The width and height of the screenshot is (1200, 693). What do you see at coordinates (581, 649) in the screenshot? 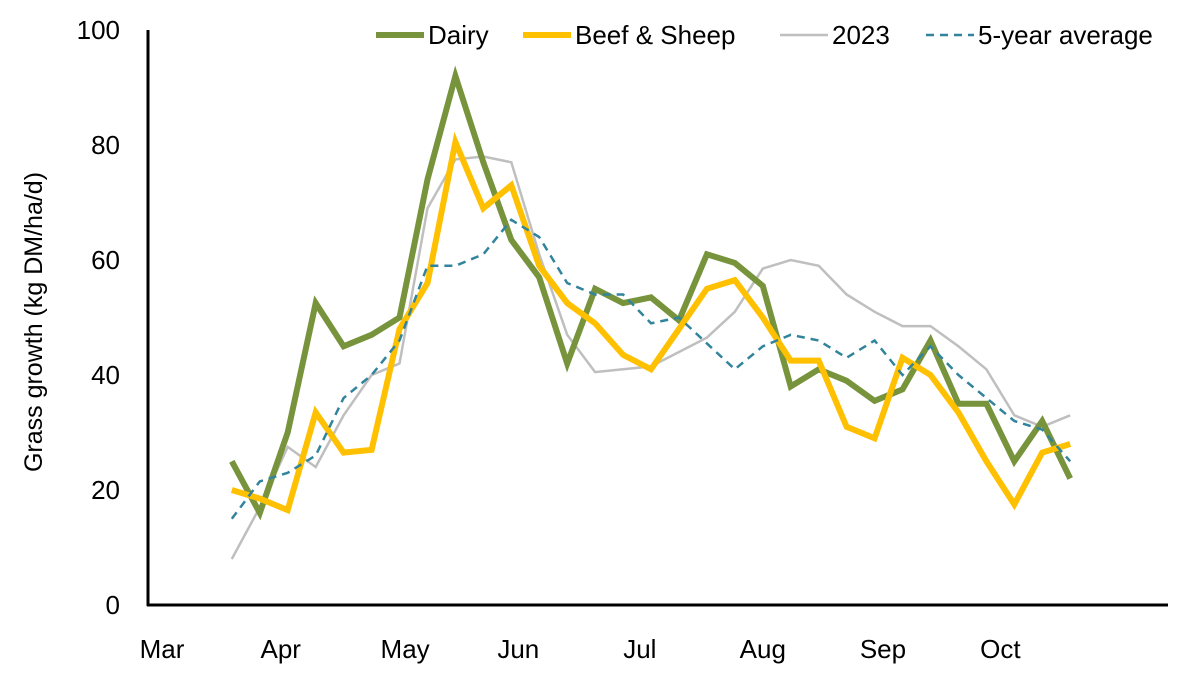
I see `x-tick-labels: Mar Apr May Jun Jul Aug Sep Oct` at bounding box center [581, 649].